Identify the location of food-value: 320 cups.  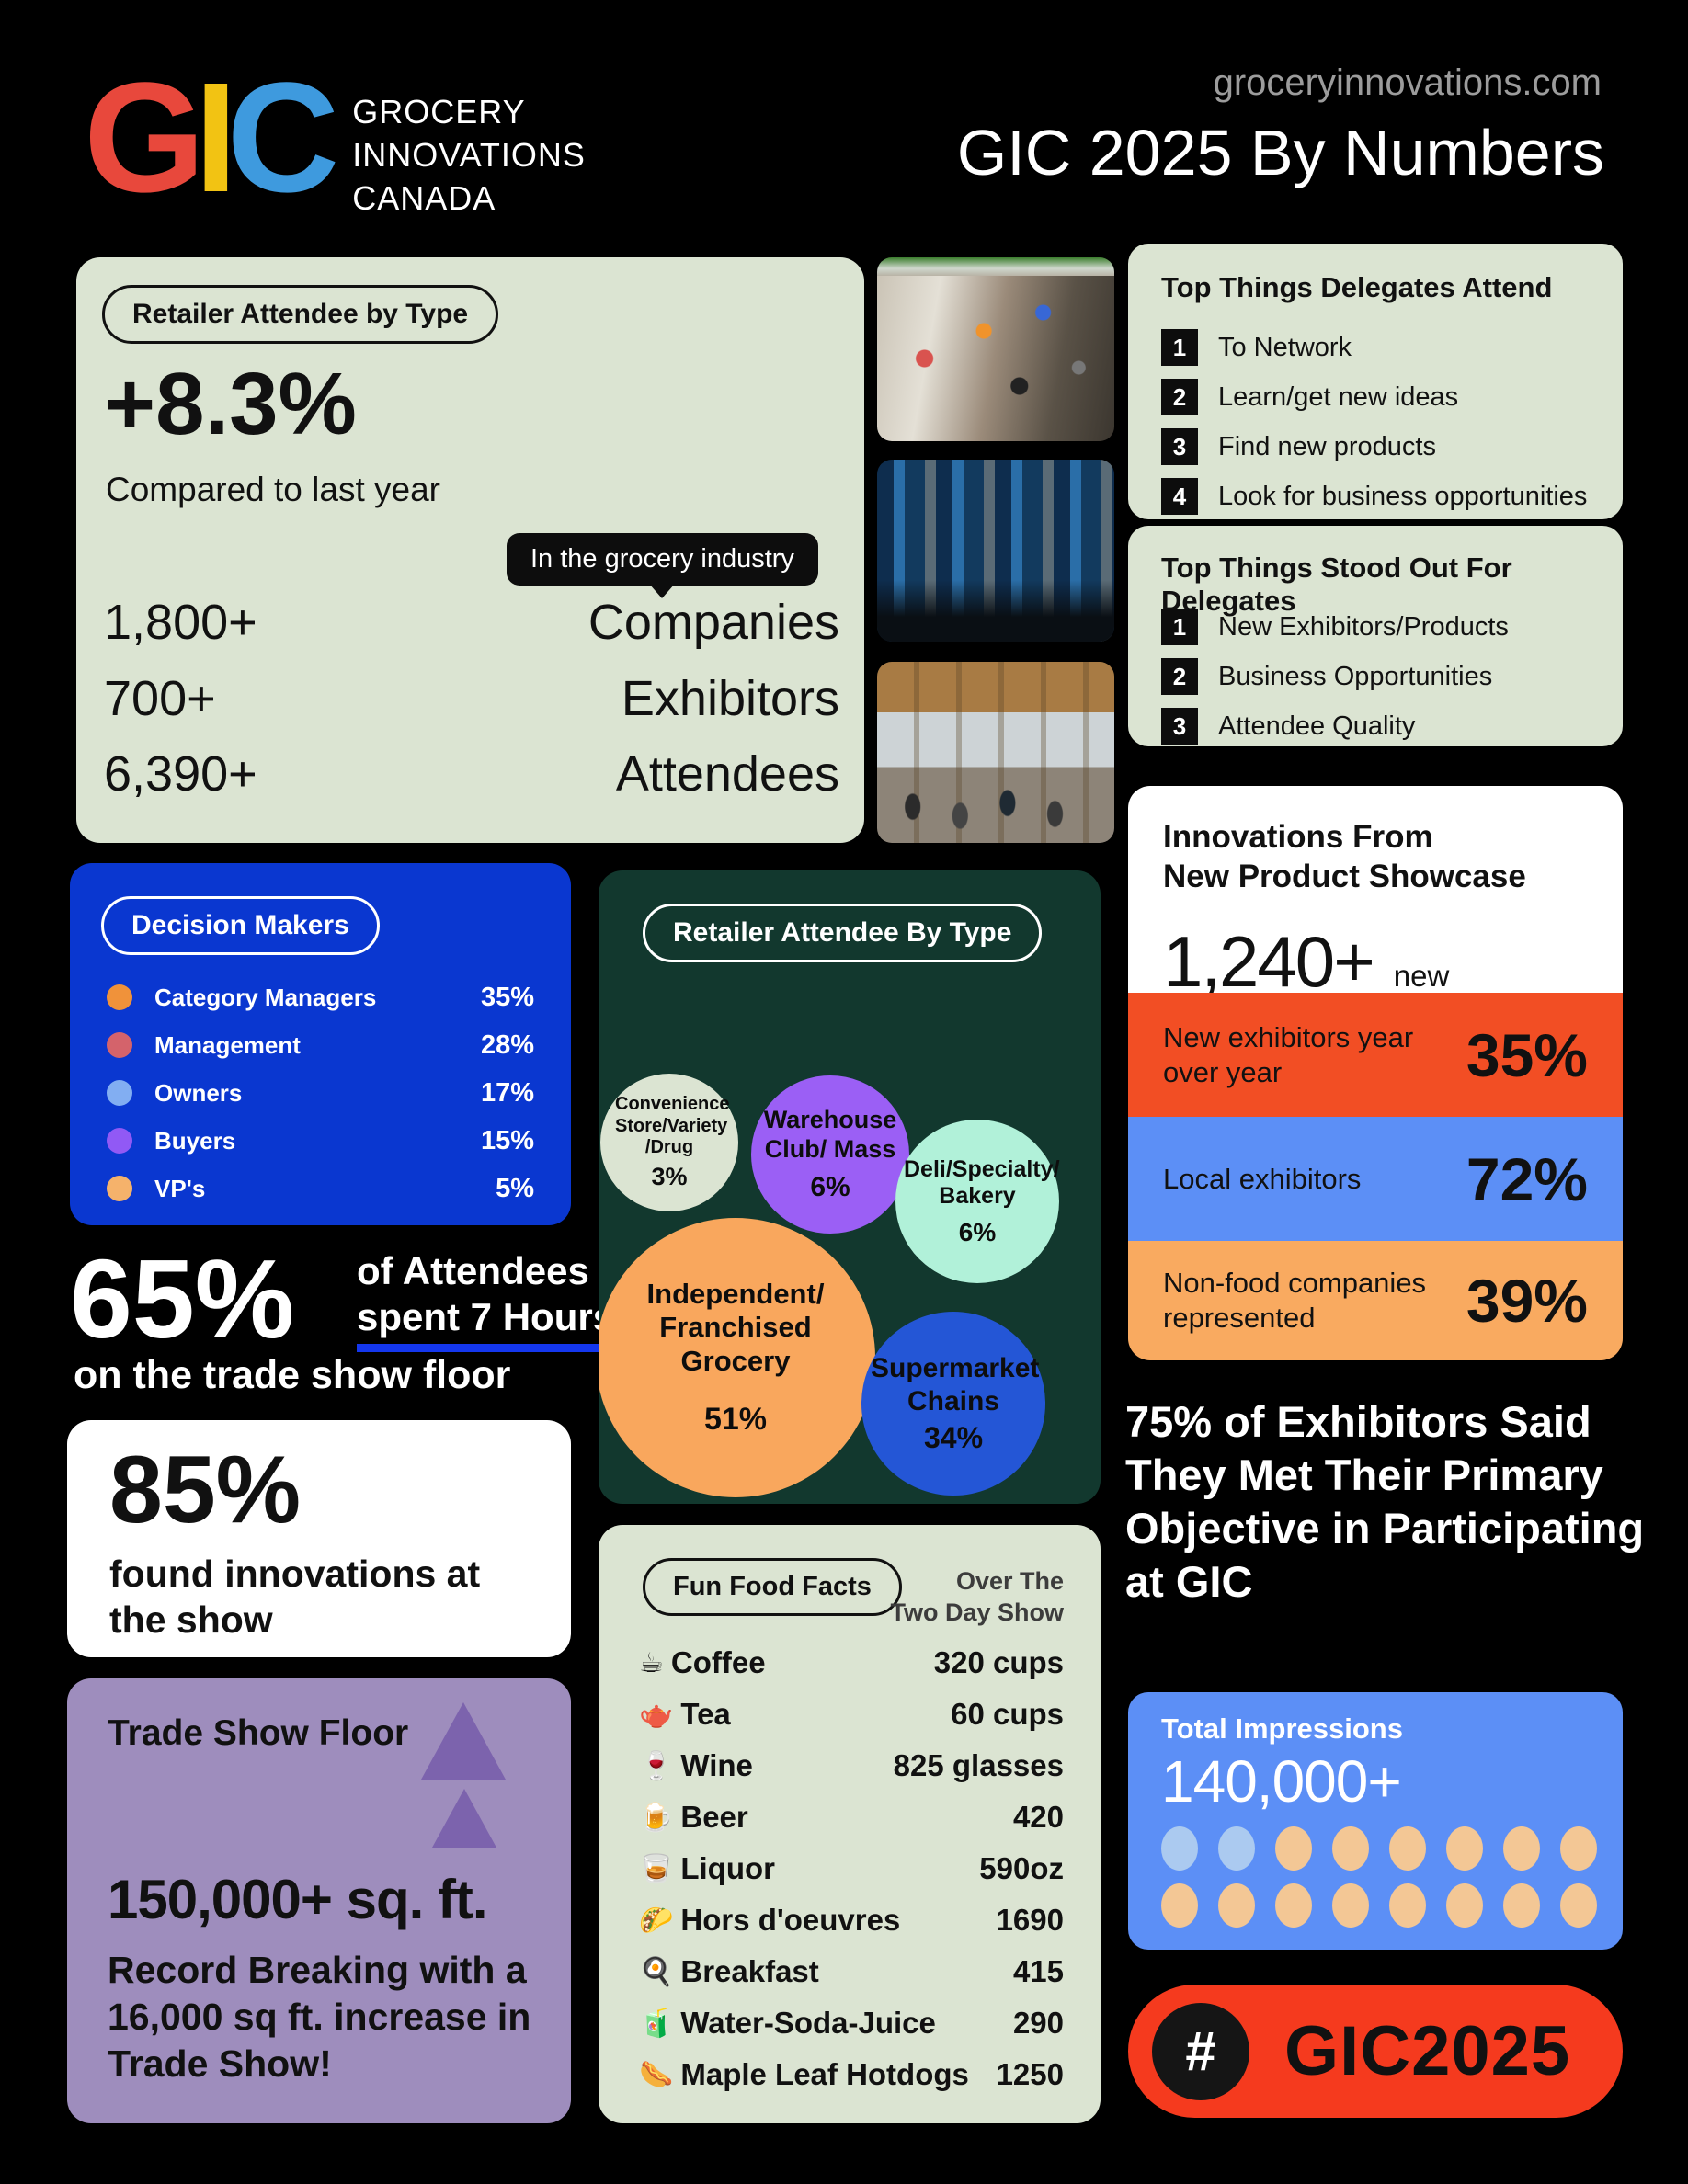
(999, 1662).